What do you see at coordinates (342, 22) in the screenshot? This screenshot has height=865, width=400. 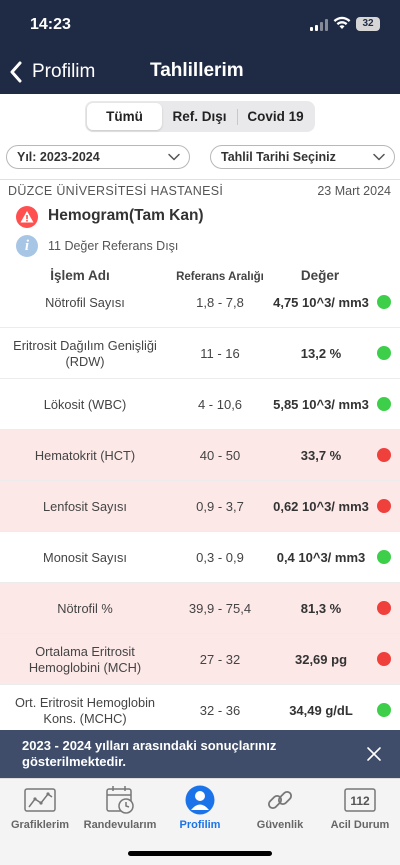 I see `wifi-icon` at bounding box center [342, 22].